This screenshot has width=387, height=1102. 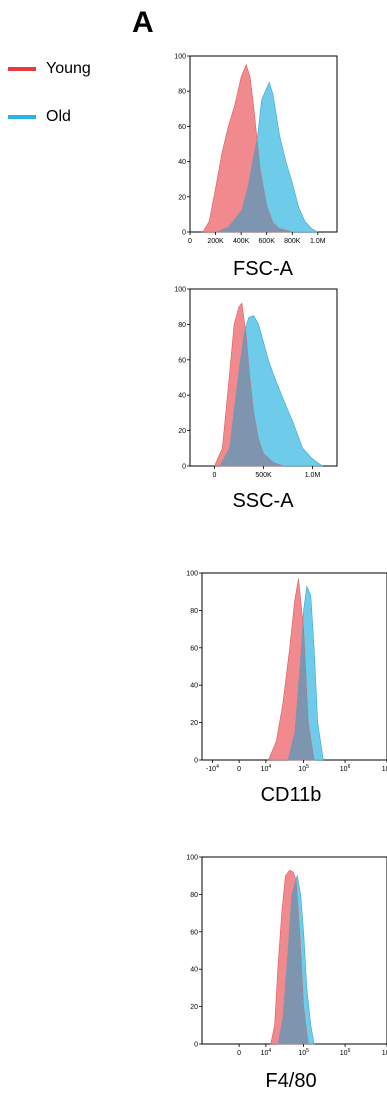 What do you see at coordinates (22, 69) in the screenshot?
I see `legend-swatch-young` at bounding box center [22, 69].